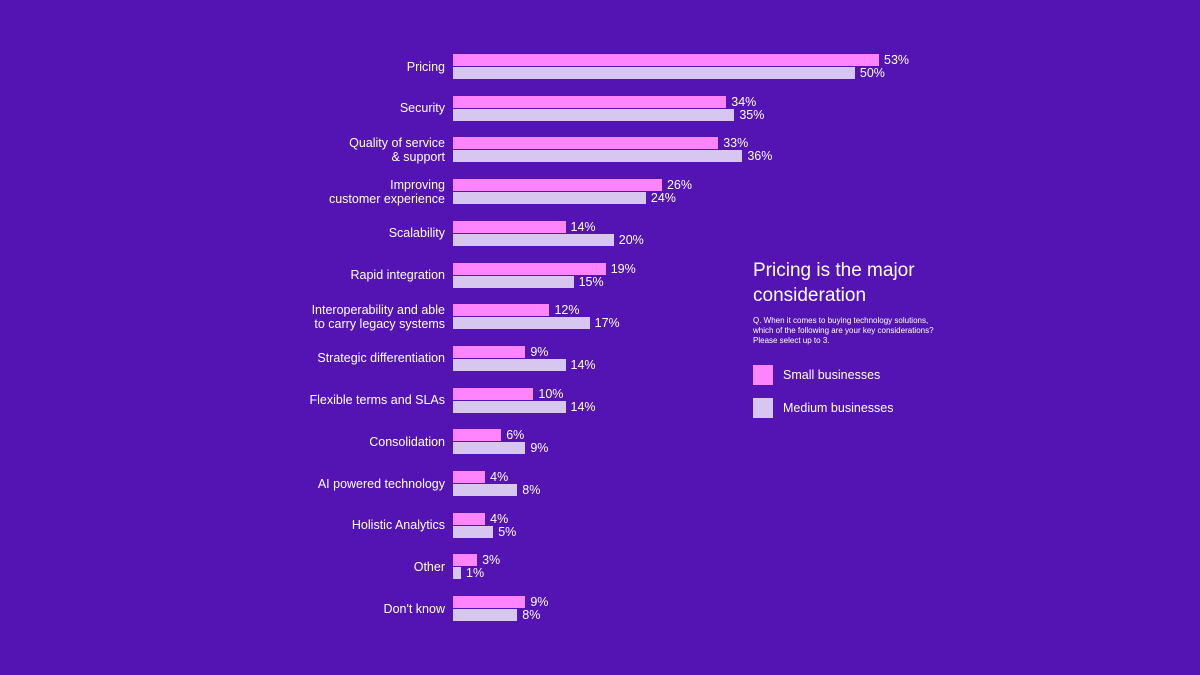  I want to click on value-label-small-flexible-terms-and-slas: 10%, so click(551, 393).